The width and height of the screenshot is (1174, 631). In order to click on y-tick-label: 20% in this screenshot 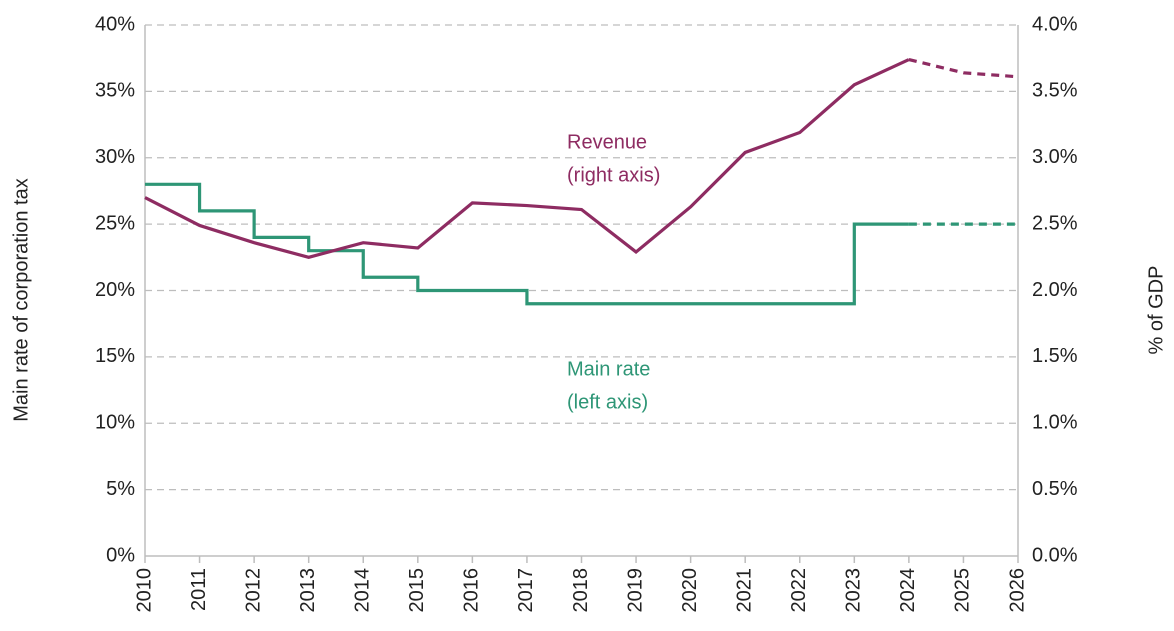, I will do `click(115, 290)`.